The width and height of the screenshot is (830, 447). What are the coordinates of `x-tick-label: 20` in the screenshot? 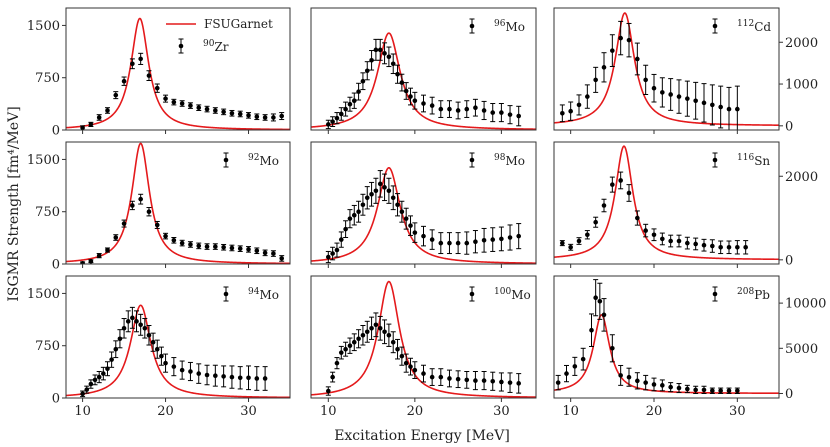 It's located at (165, 411).